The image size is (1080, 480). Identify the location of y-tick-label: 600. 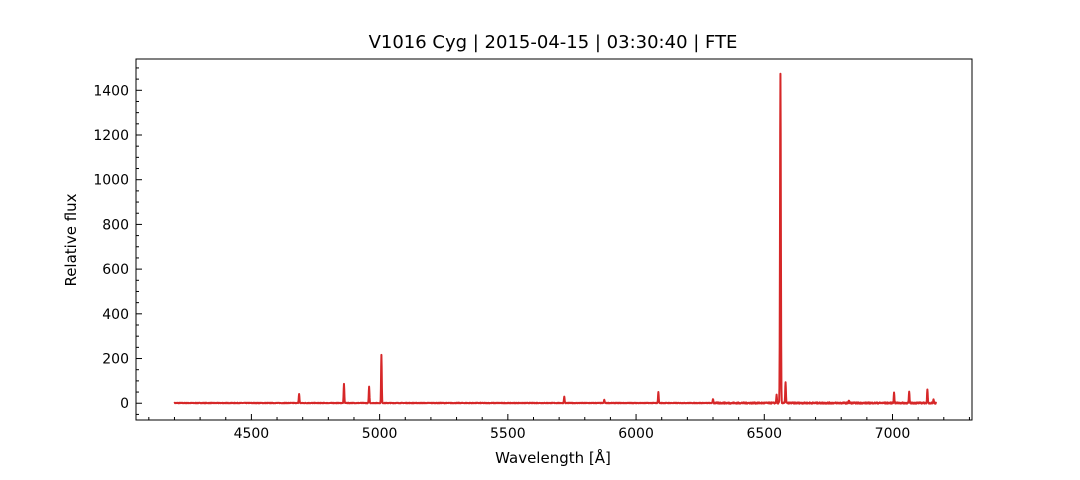
(115, 270).